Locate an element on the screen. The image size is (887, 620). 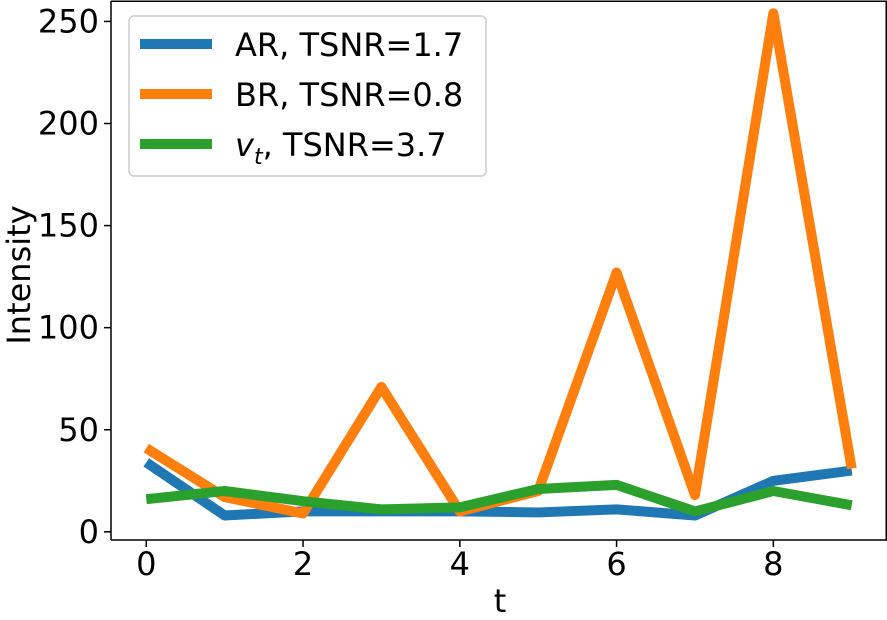
y-tick-label: 50 is located at coordinates (78, 430).